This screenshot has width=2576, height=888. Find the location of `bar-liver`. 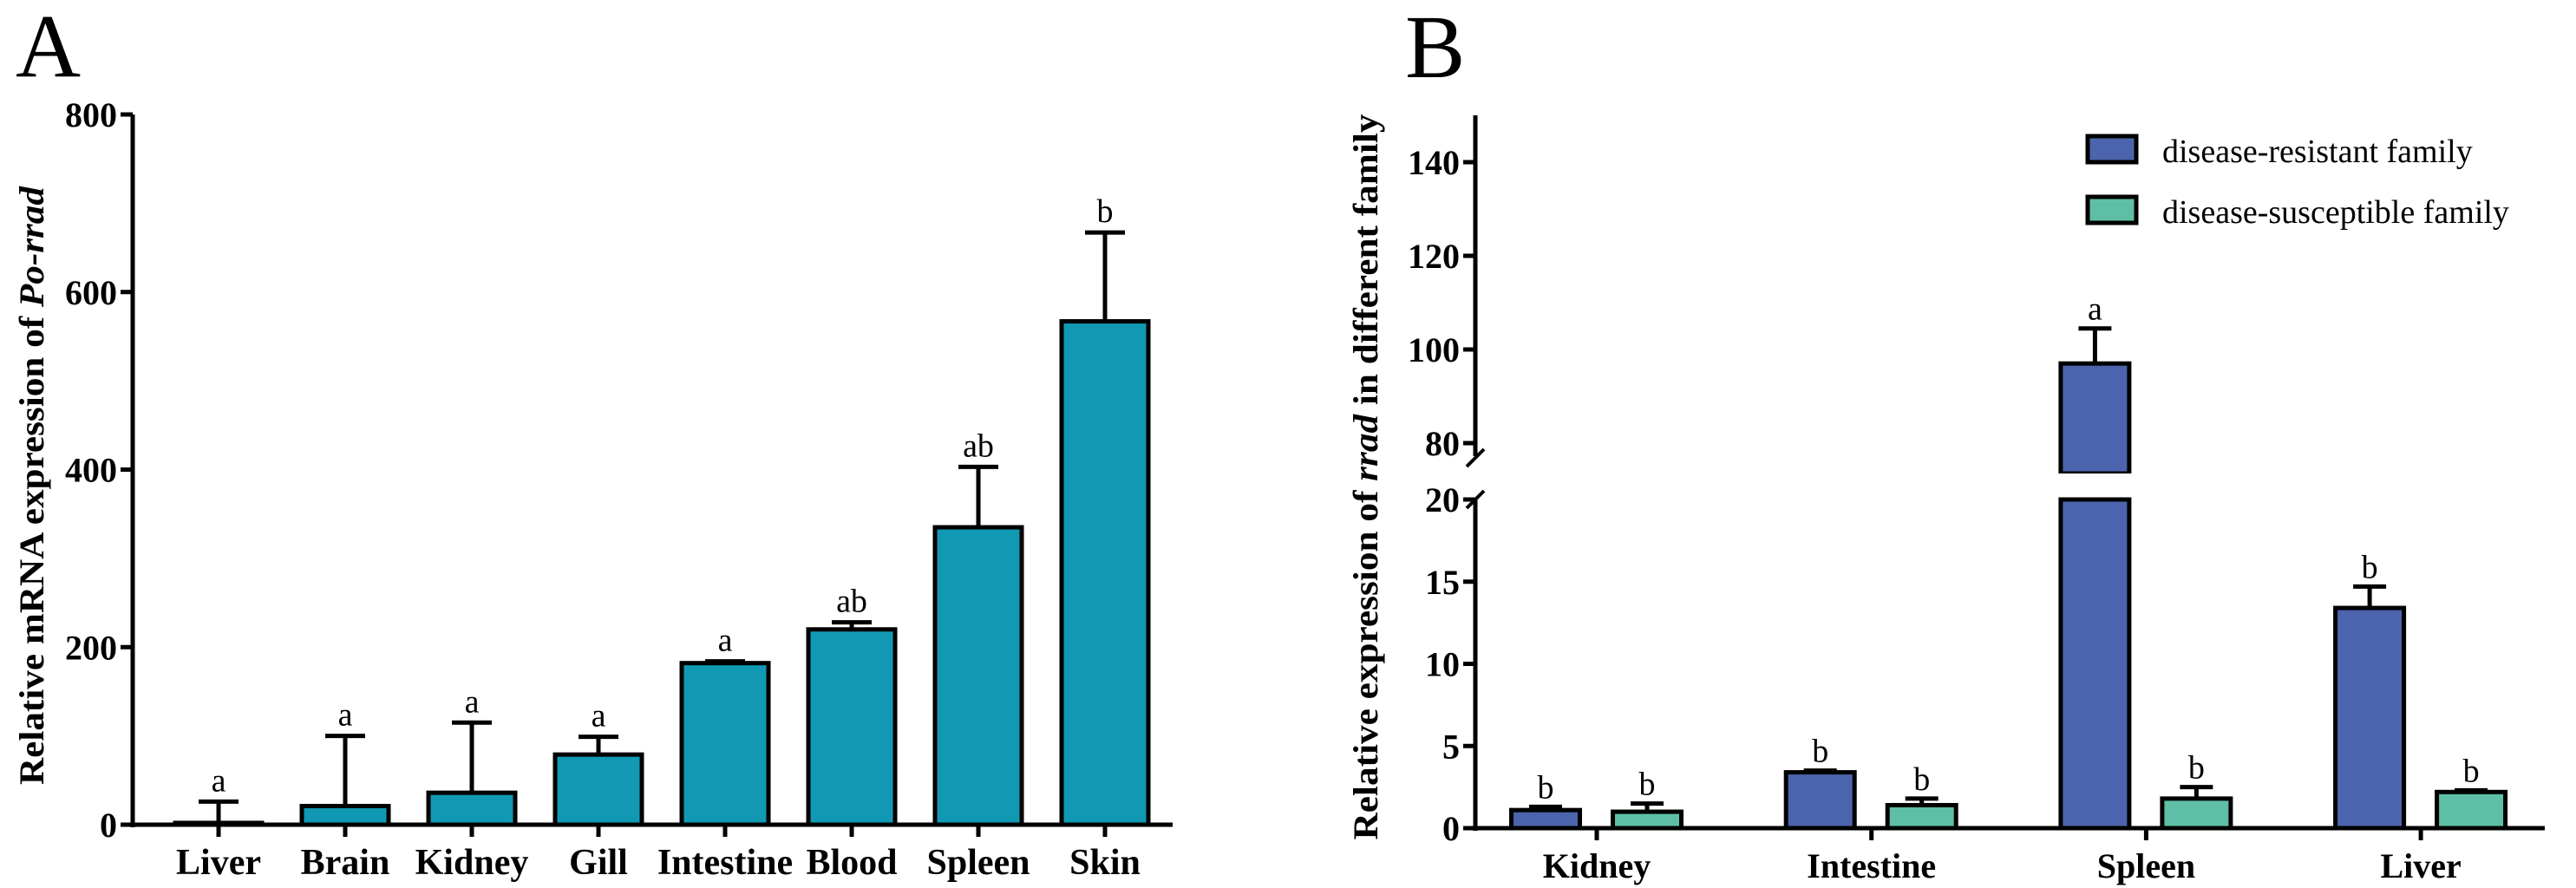

bar-liver is located at coordinates (219, 823).